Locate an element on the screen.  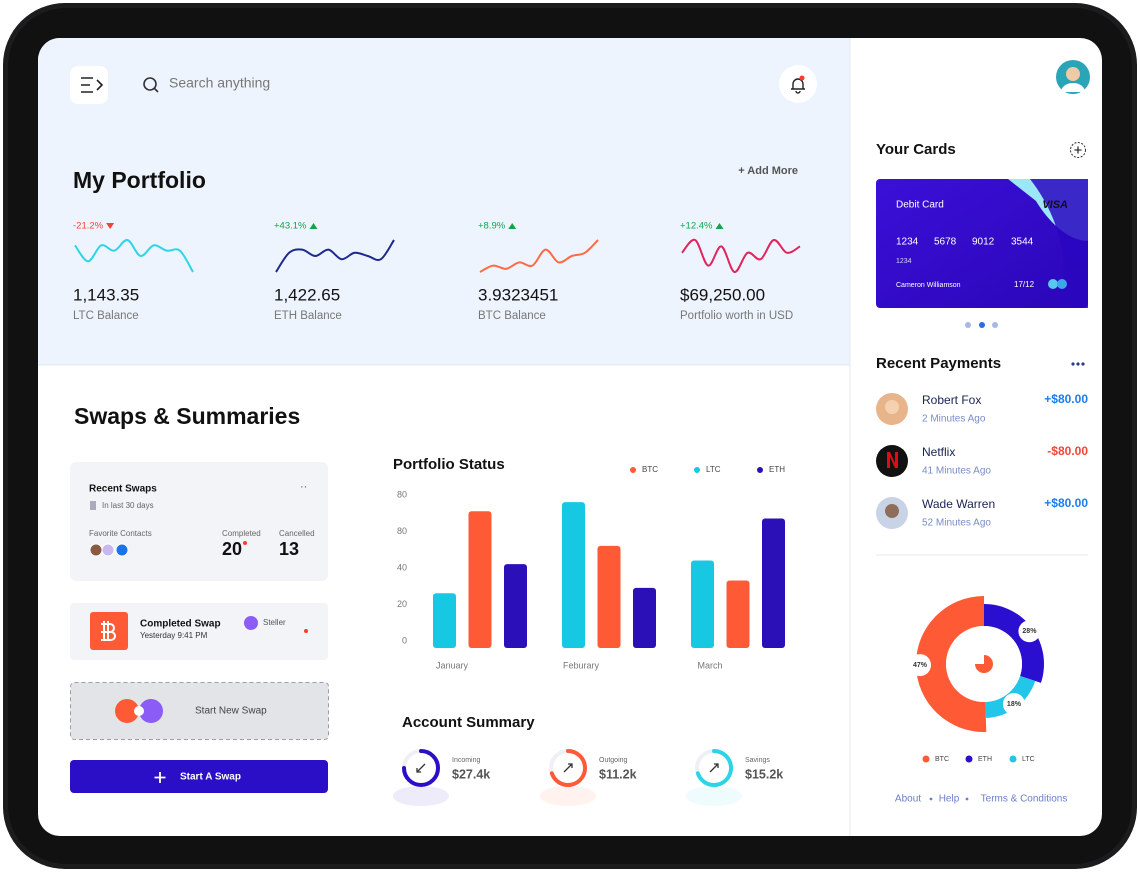
payment-name: Robert Fox is located at coordinates (951, 400).